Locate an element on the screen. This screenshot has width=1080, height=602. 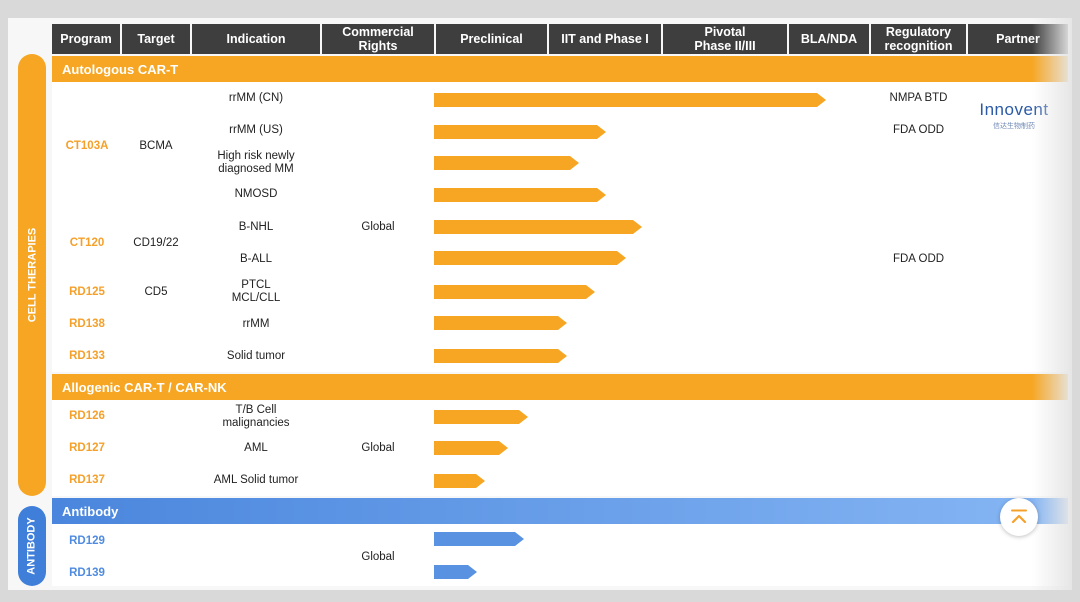
indication-aml-solid: AML Solid tumor is located at coordinates (256, 479).